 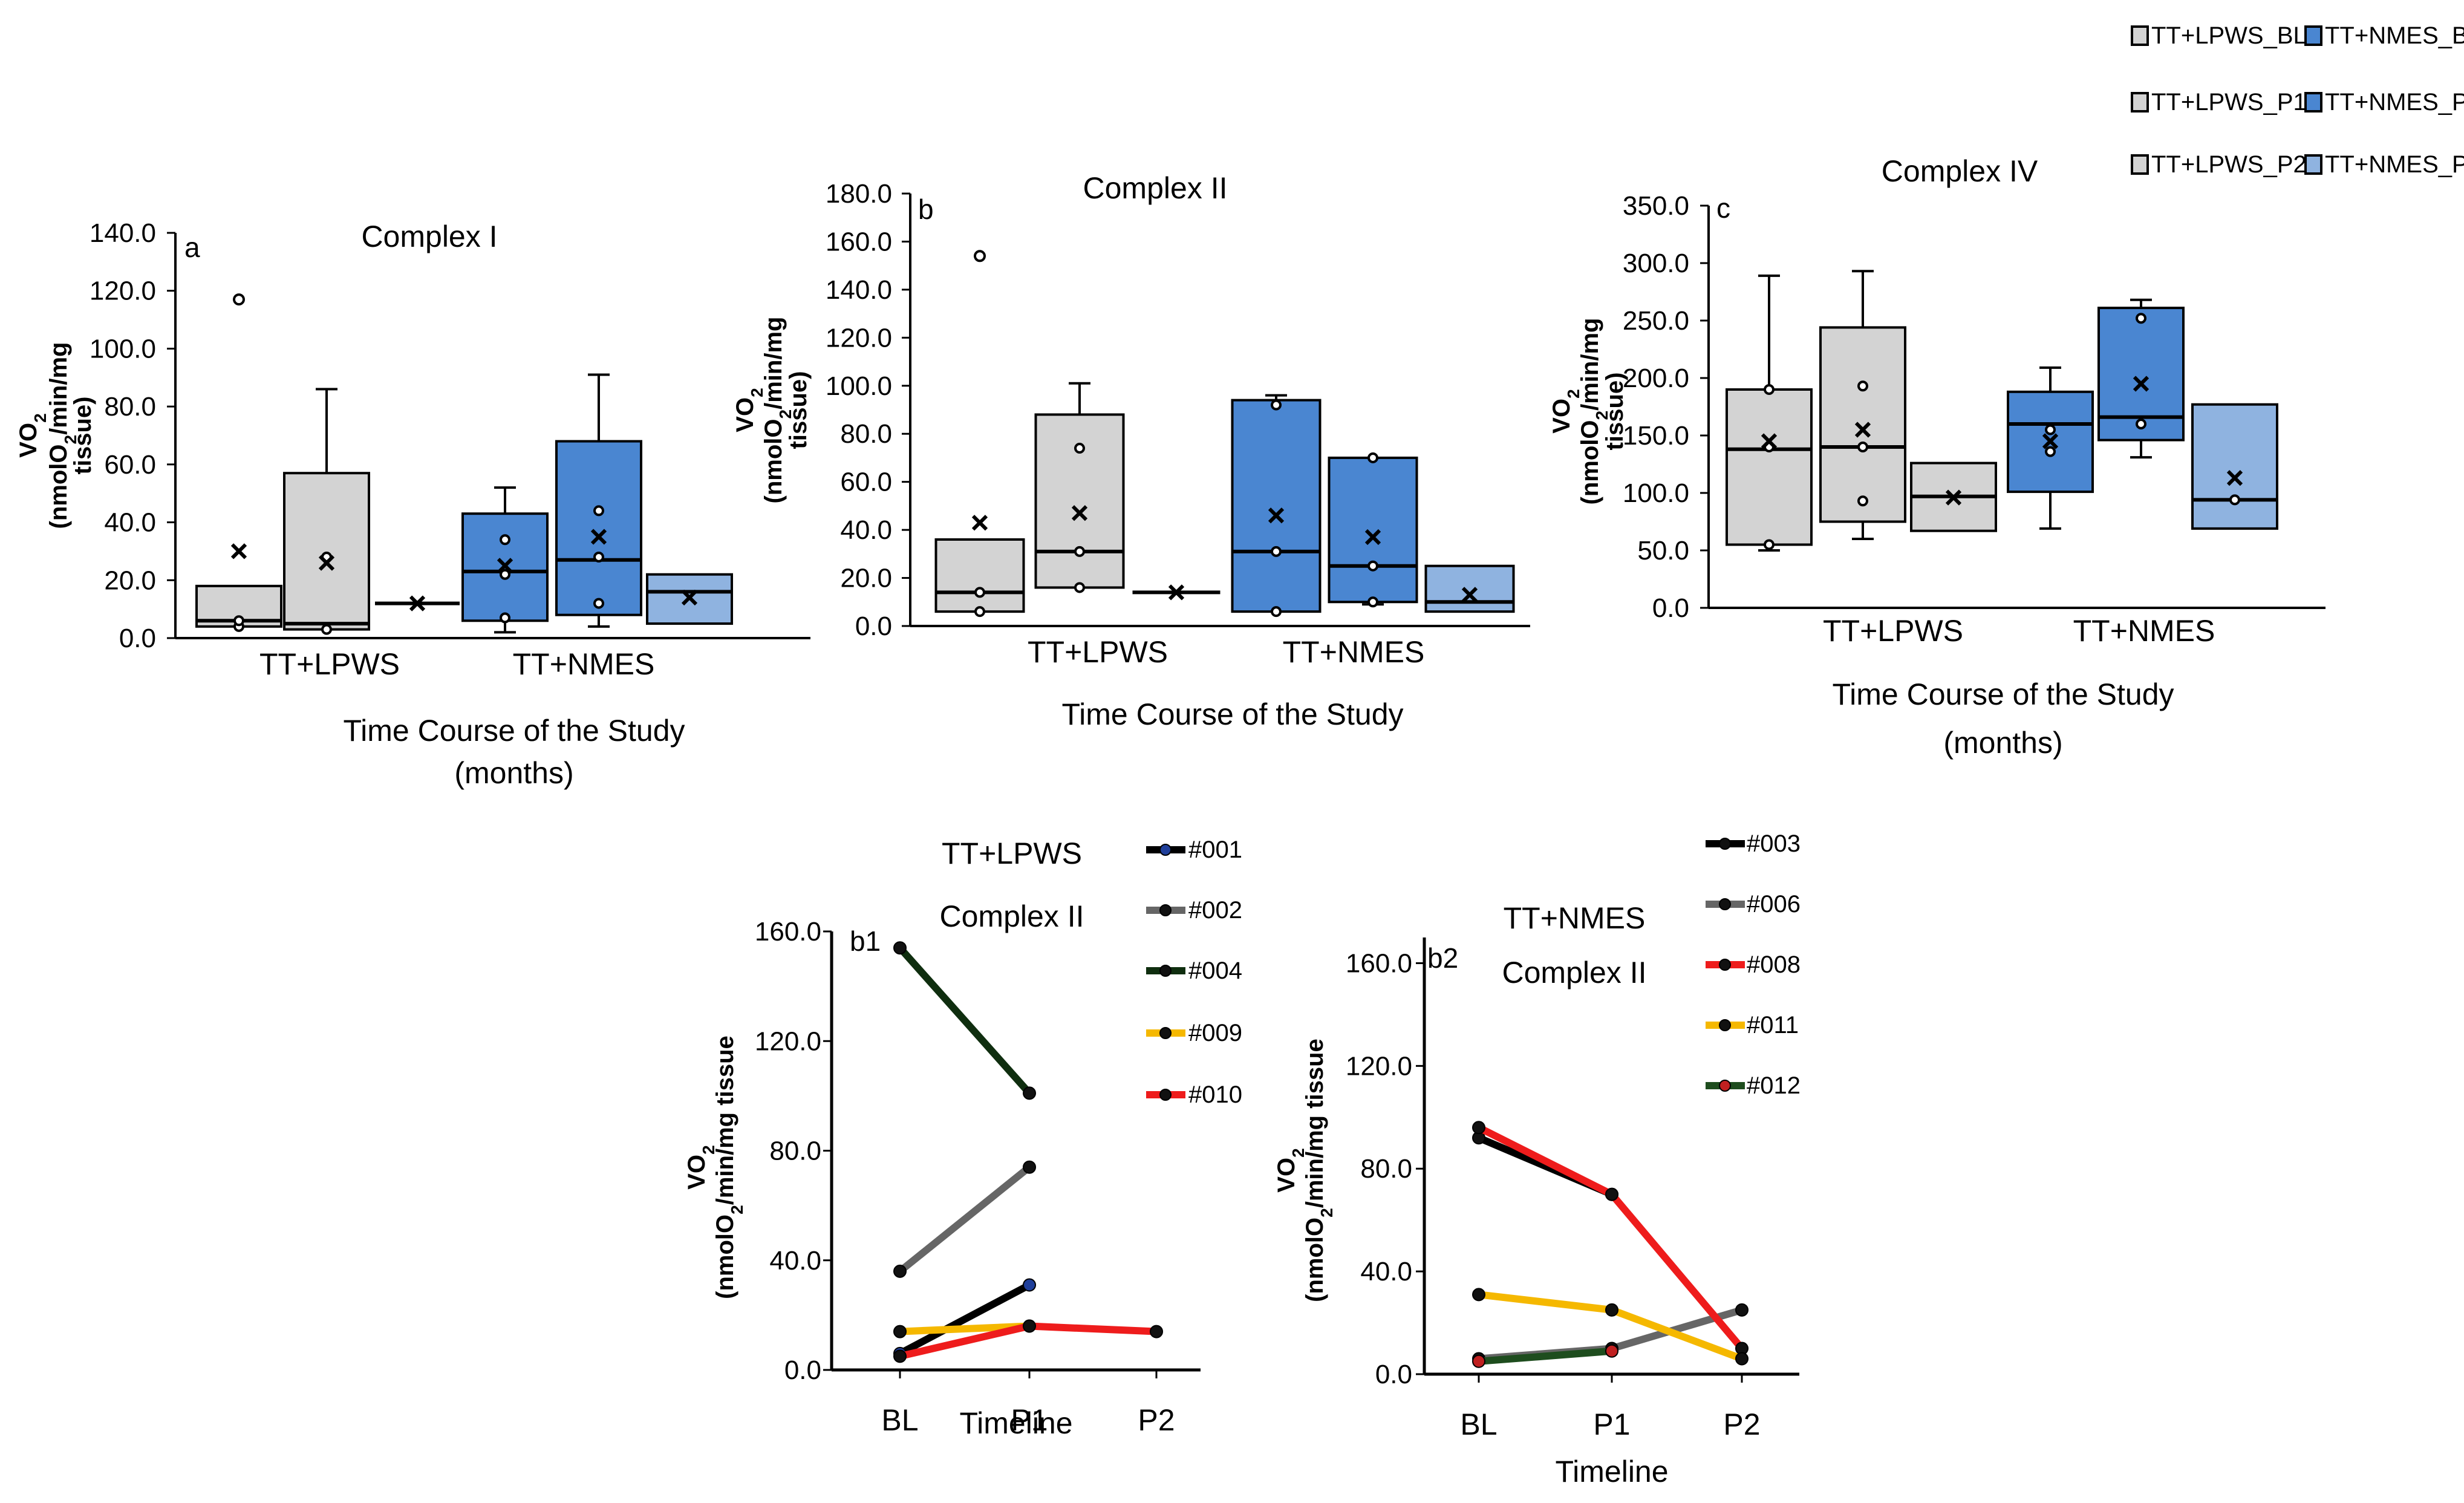 I want to click on box-TT+LPWS_BL, so click(x=979, y=434).